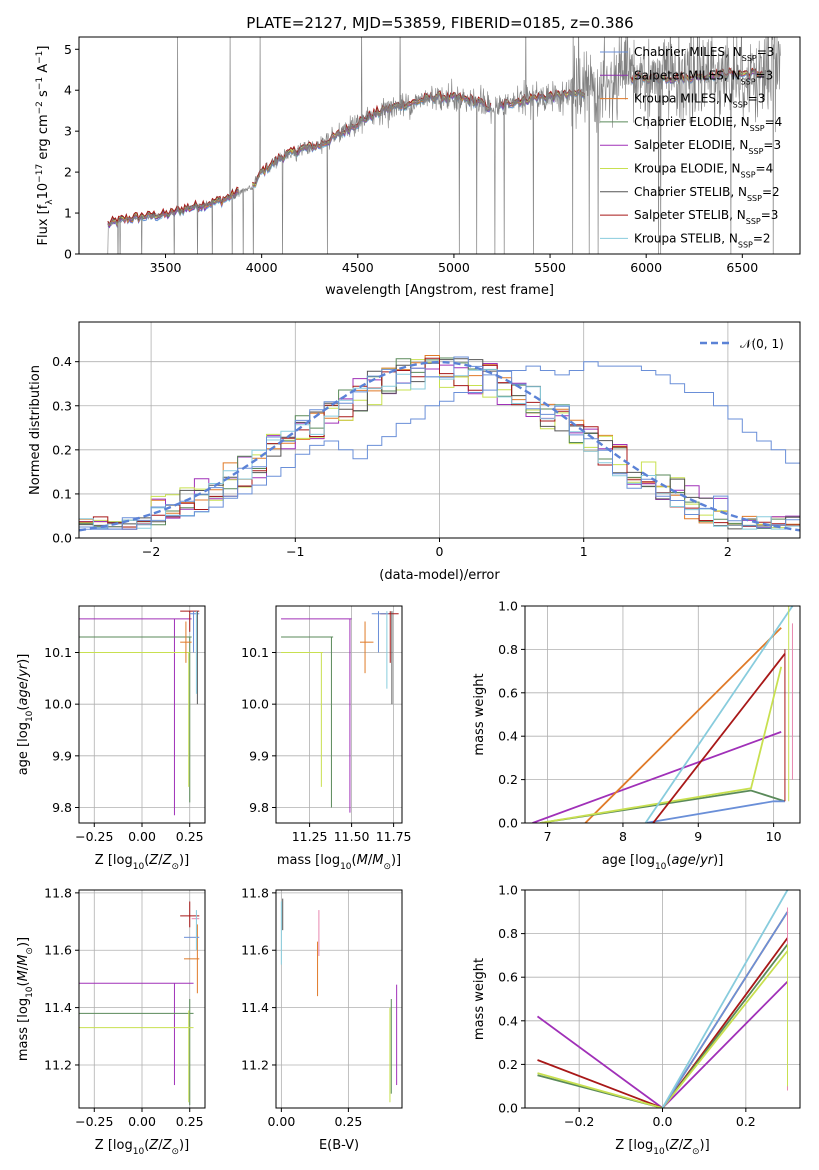  What do you see at coordinates (262, 267) in the screenshot?
I see `x-tick-label: 4000` at bounding box center [262, 267].